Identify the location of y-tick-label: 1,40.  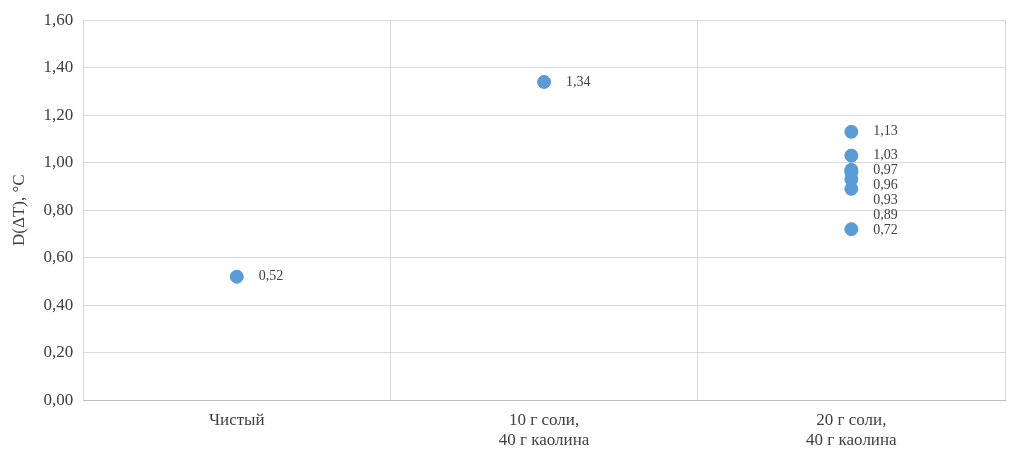
(58, 67).